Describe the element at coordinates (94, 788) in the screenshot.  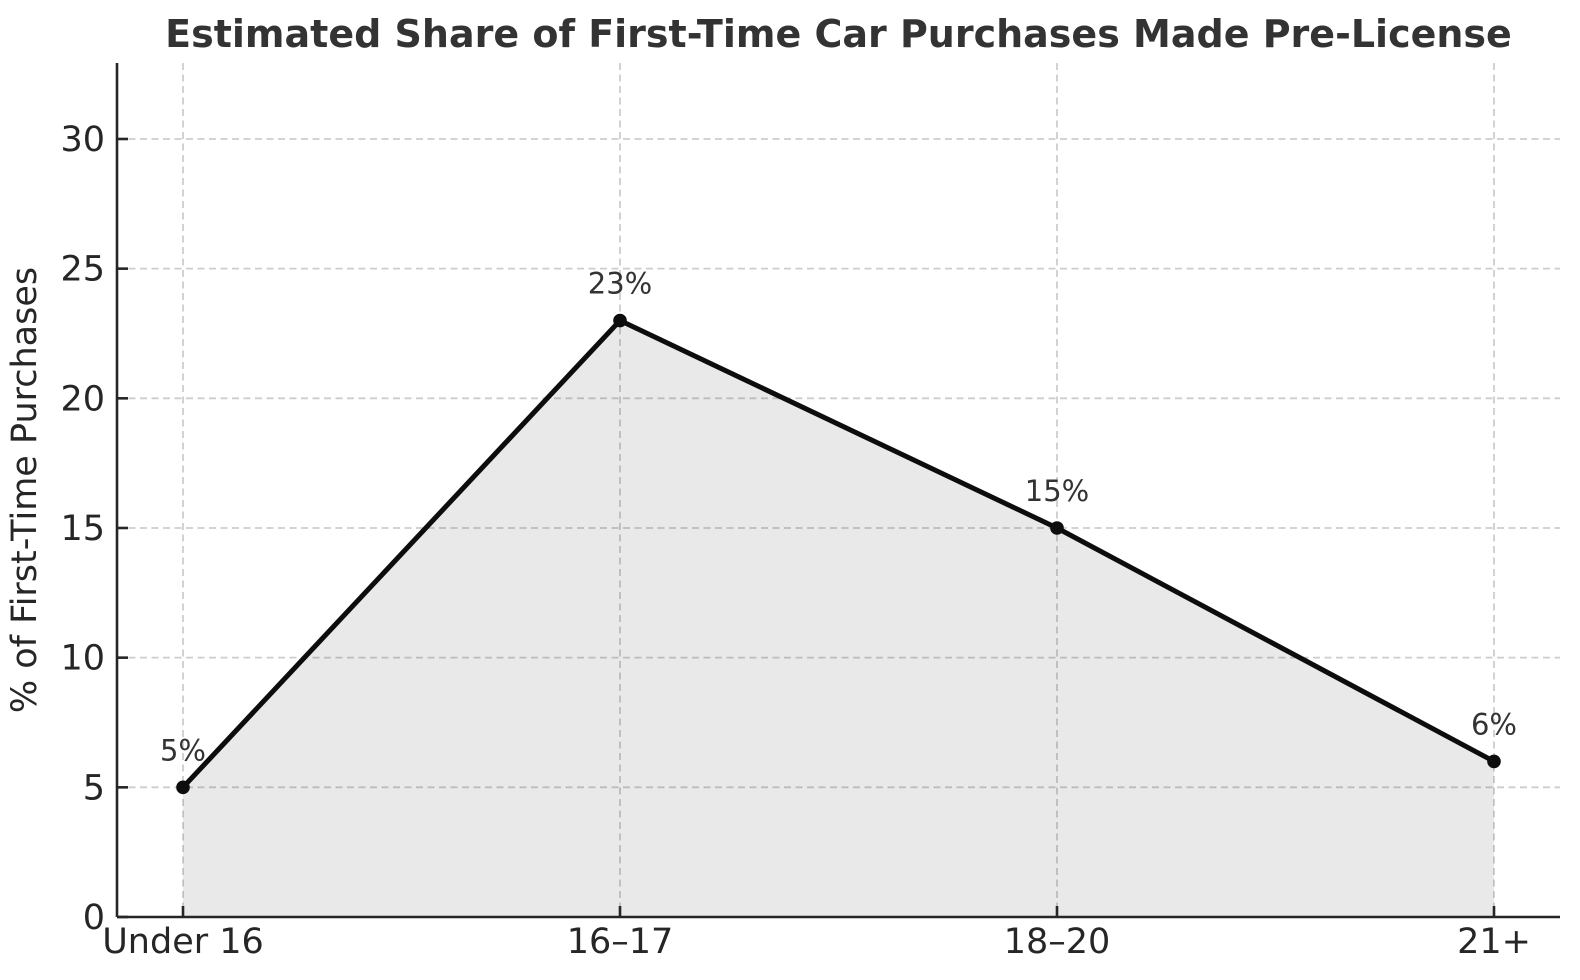
I see `y-tick-label: 5` at that location.